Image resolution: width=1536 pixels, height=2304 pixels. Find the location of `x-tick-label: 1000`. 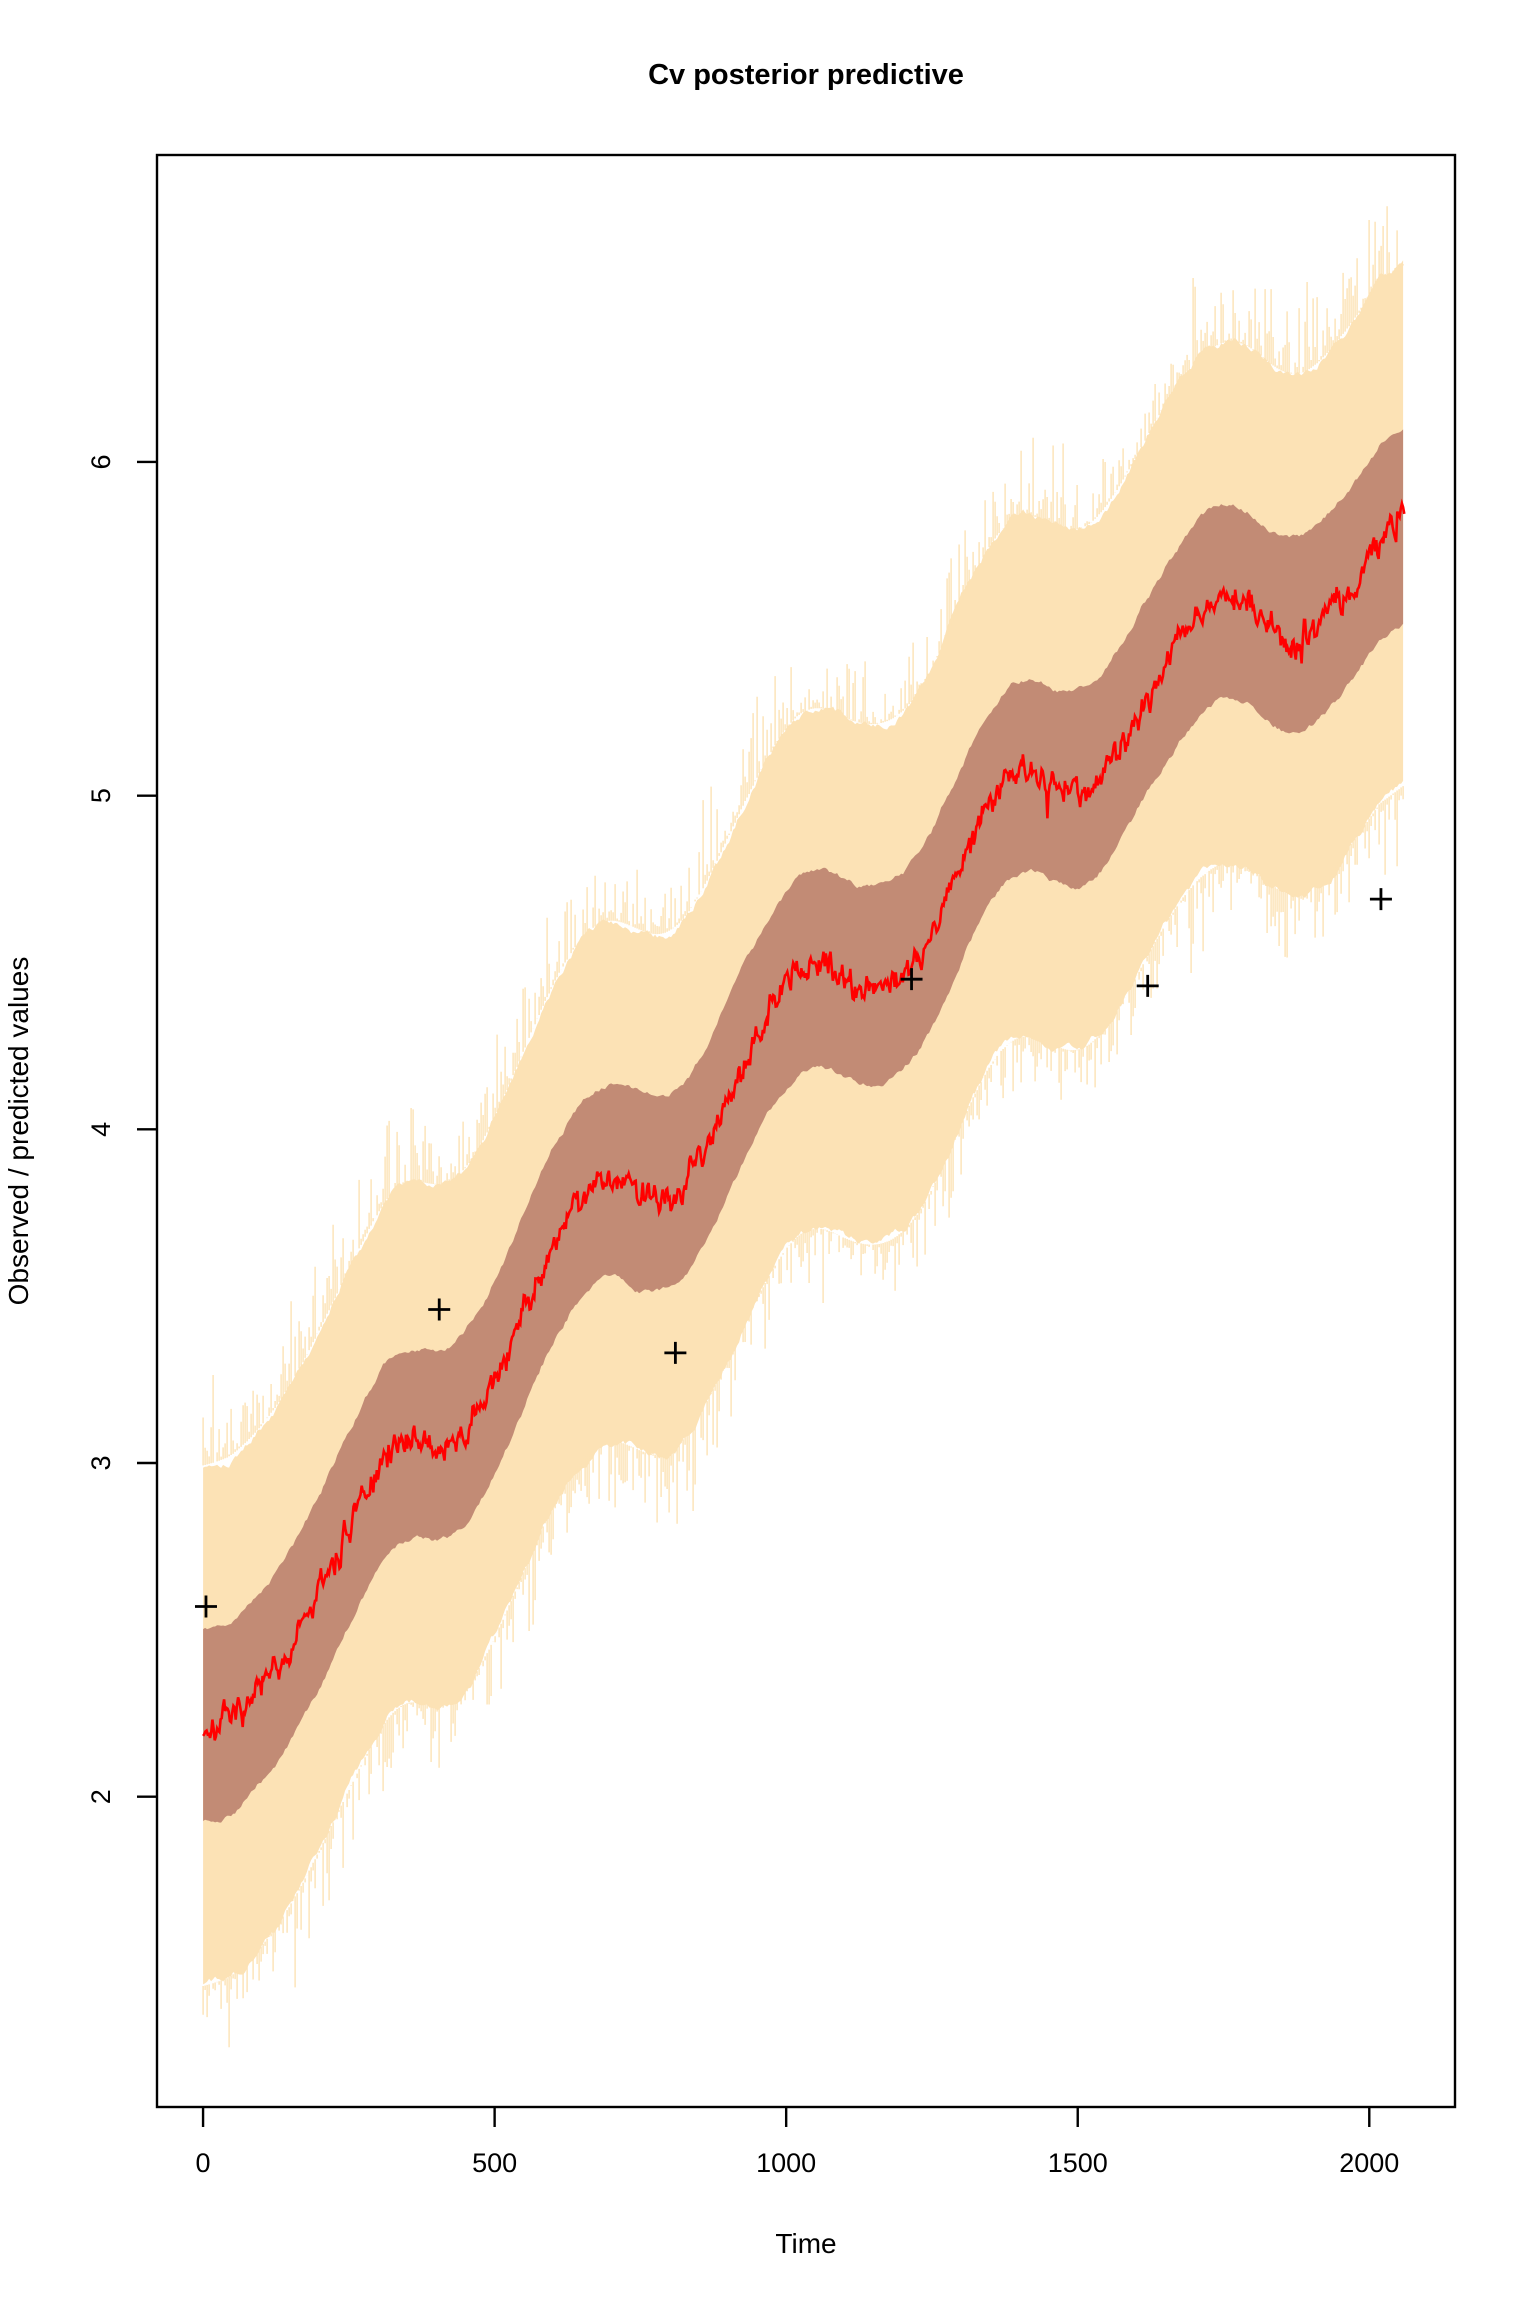

x-tick-label: 1000 is located at coordinates (786, 2163).